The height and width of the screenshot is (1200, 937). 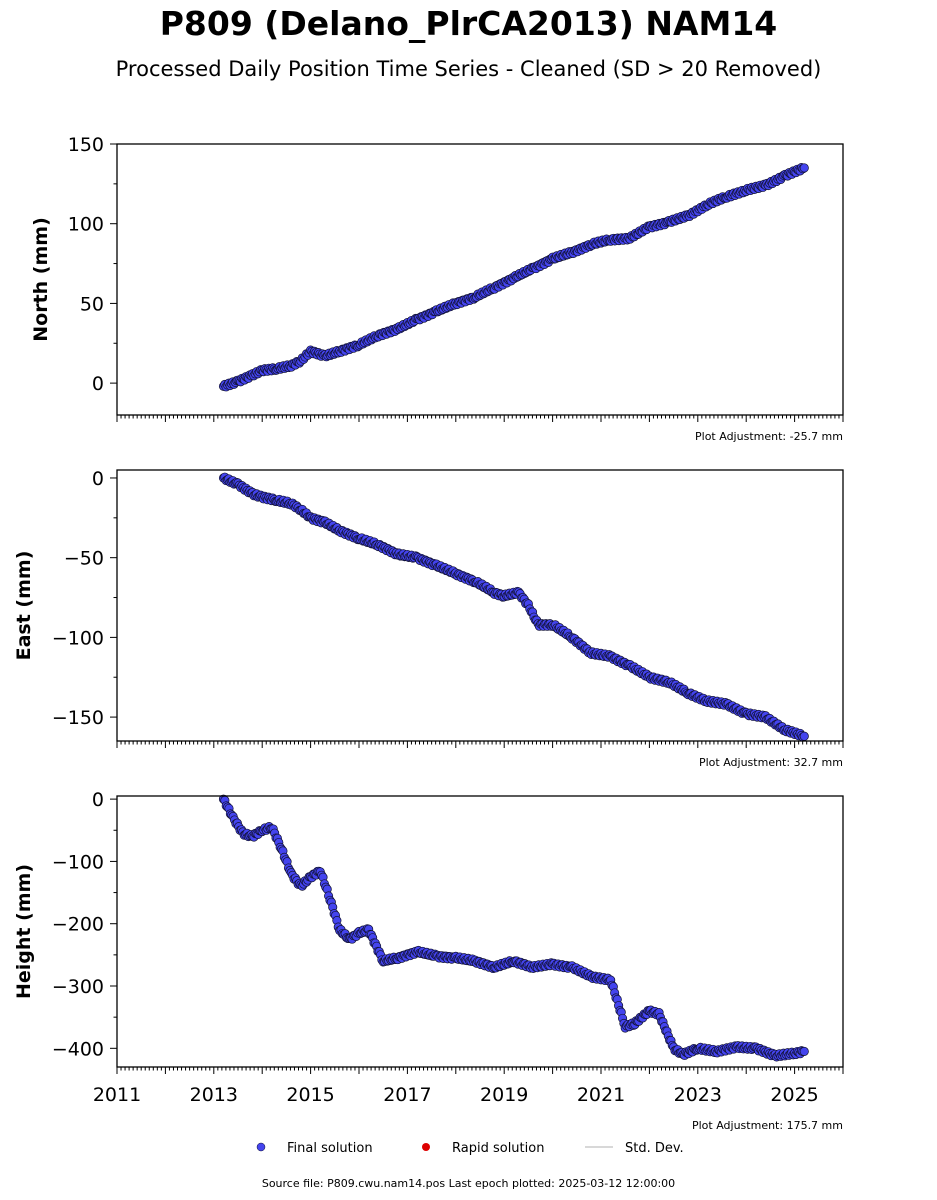 I want to click on y-tick-label: 50, so click(x=92, y=304).